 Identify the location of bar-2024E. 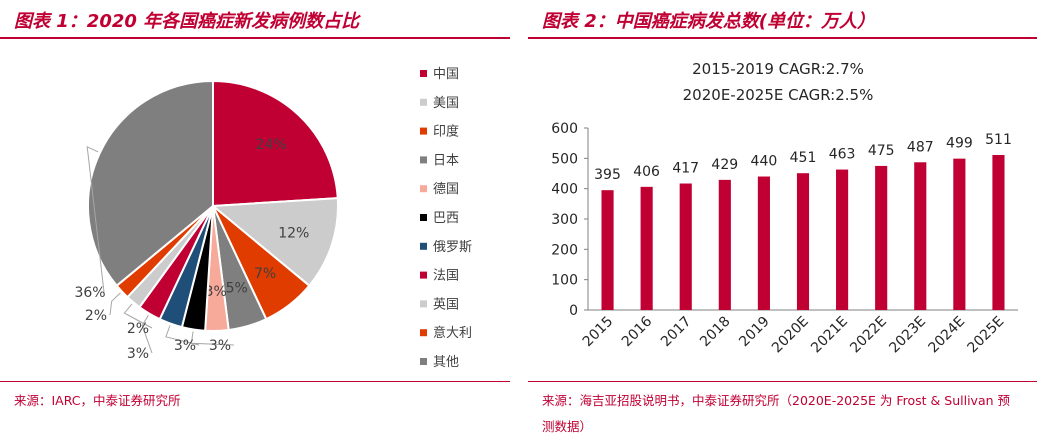
(959, 234).